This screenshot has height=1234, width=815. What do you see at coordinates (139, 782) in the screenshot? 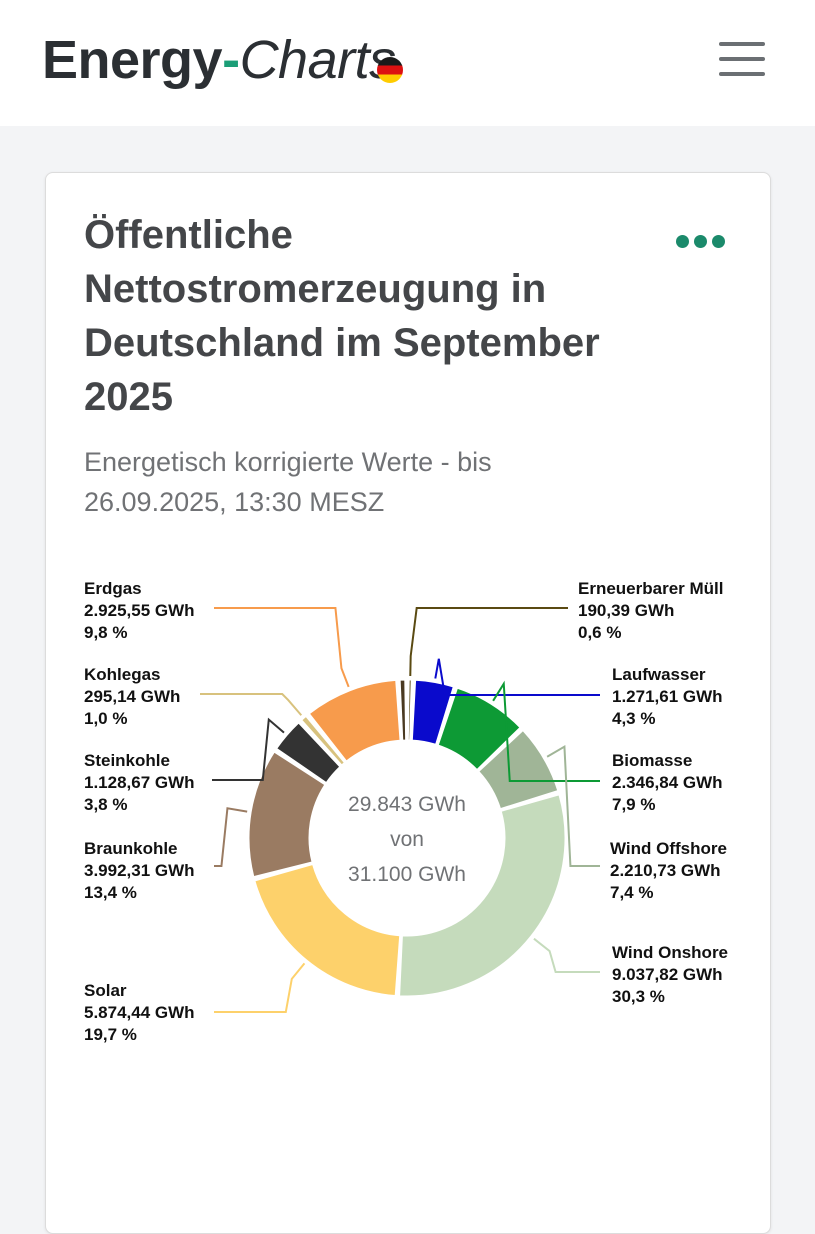
I see `slice-value-label: 1.128,67 GWh` at bounding box center [139, 782].